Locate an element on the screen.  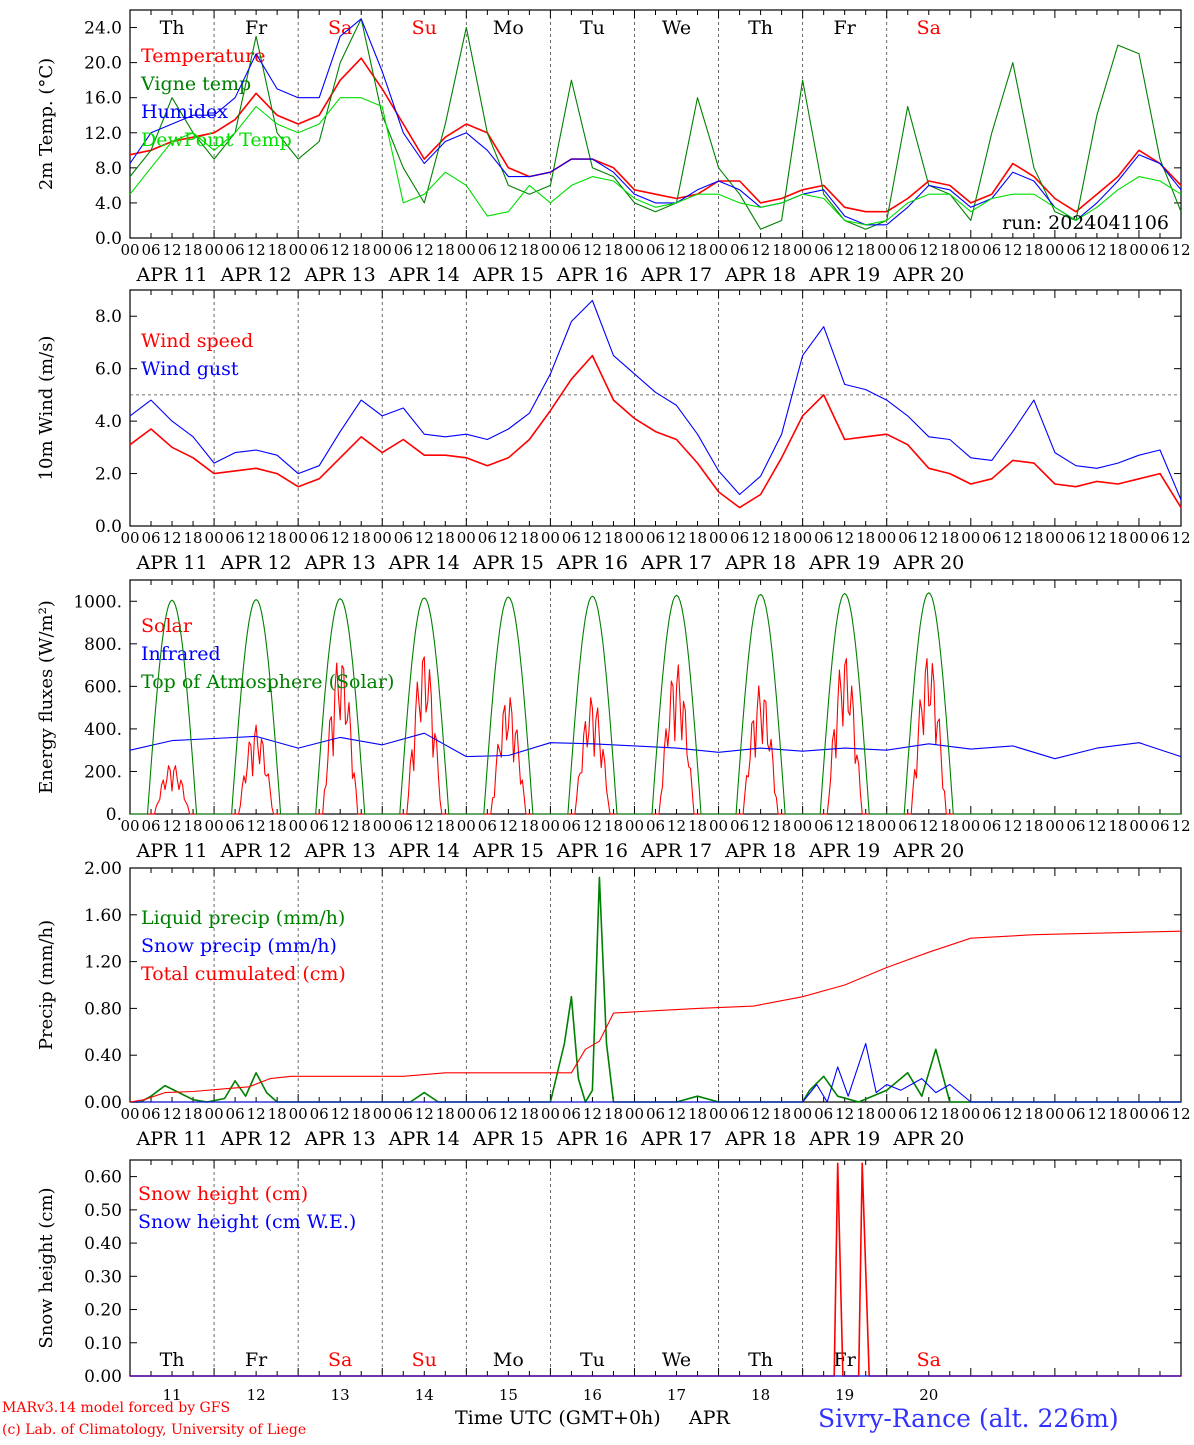
y-tick-label: 600. is located at coordinates (103, 687).